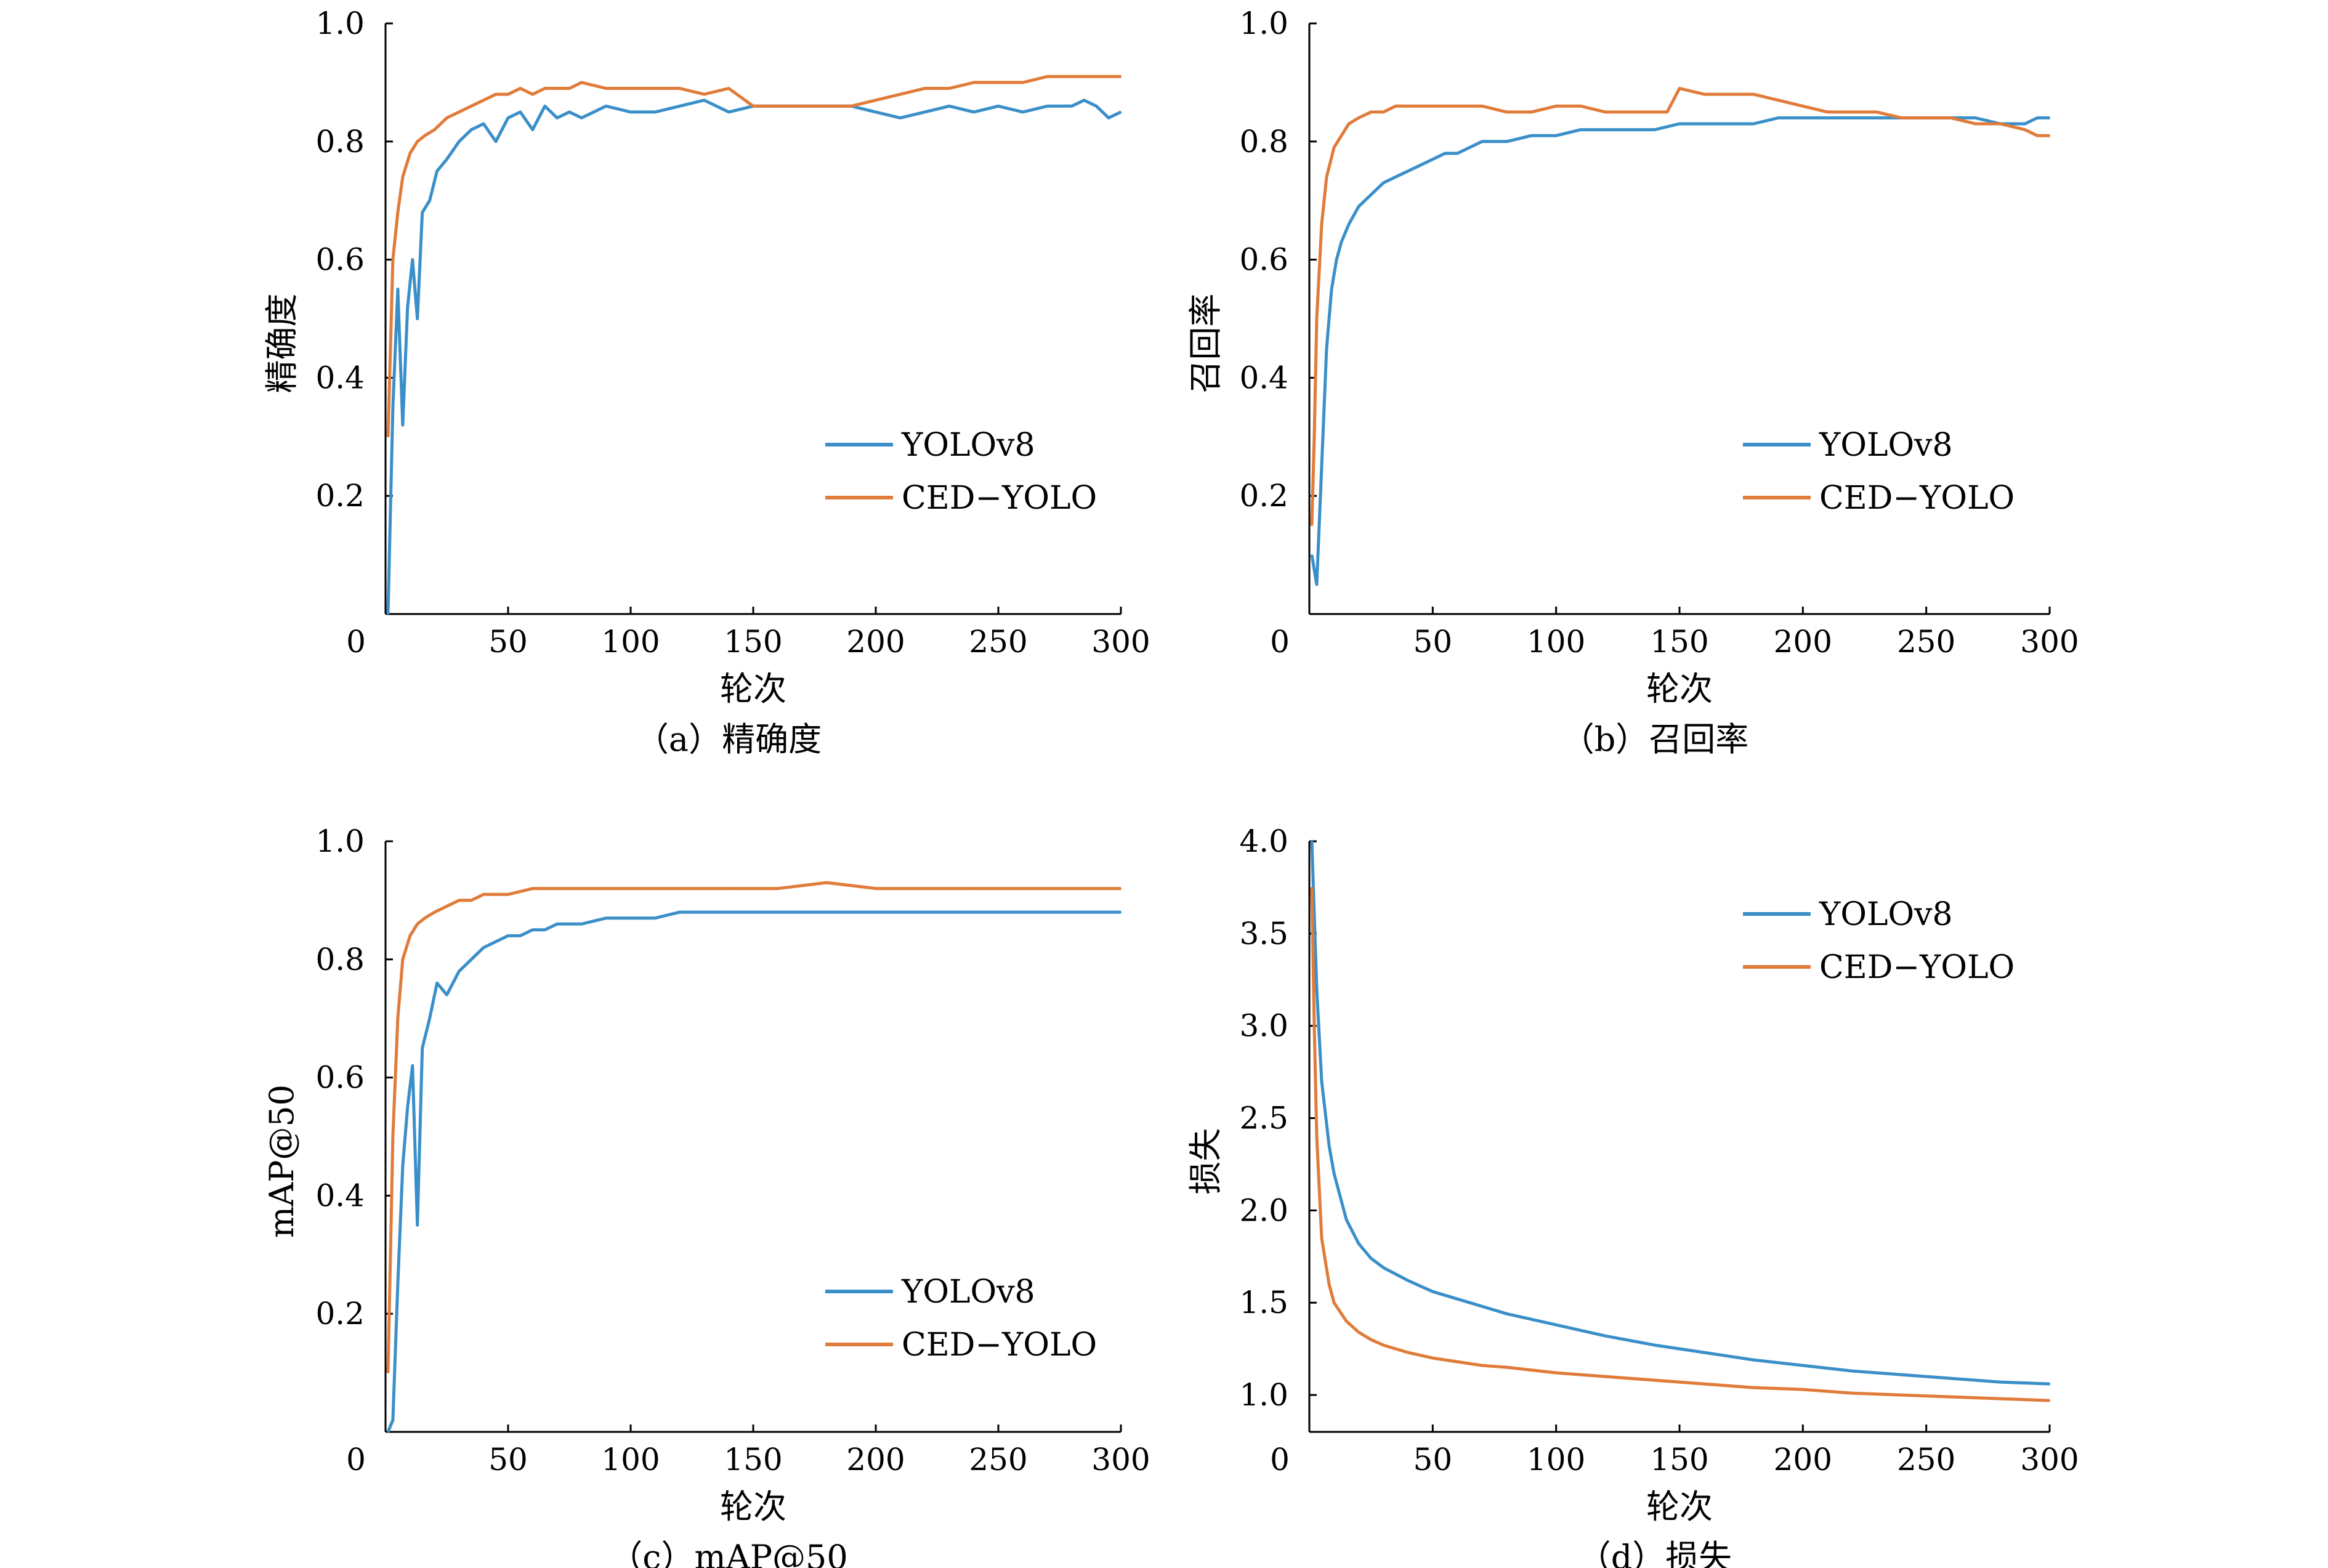  What do you see at coordinates (2049, 1460) in the screenshot?
I see `x-tick-label: 300` at bounding box center [2049, 1460].